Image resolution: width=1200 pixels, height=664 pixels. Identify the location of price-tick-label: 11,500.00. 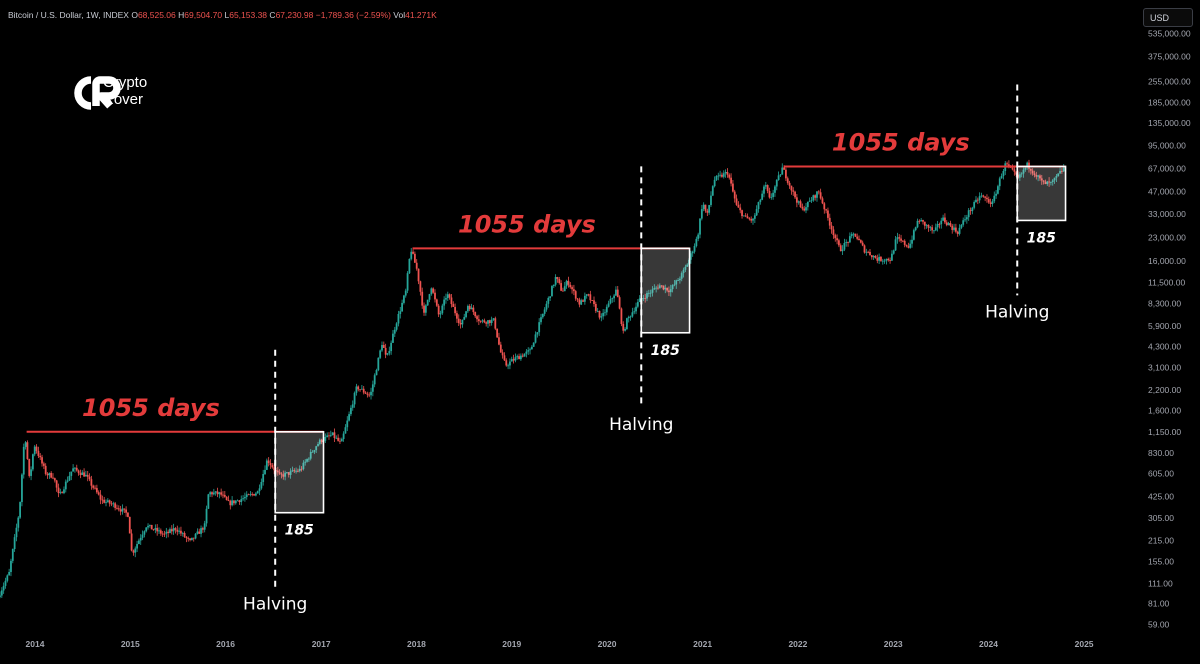
(1166, 283).